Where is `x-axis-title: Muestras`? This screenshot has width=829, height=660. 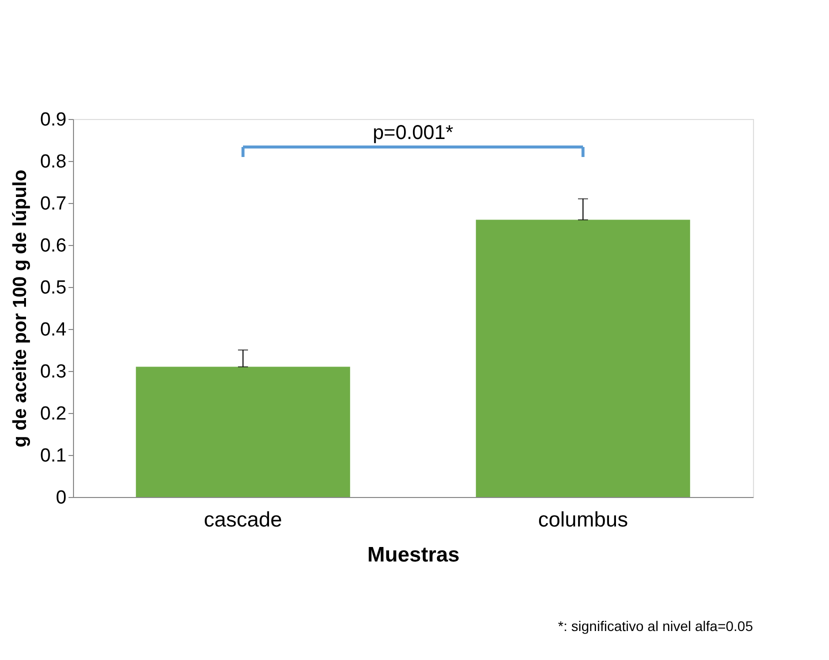
x-axis-title: Muestras is located at coordinates (413, 555).